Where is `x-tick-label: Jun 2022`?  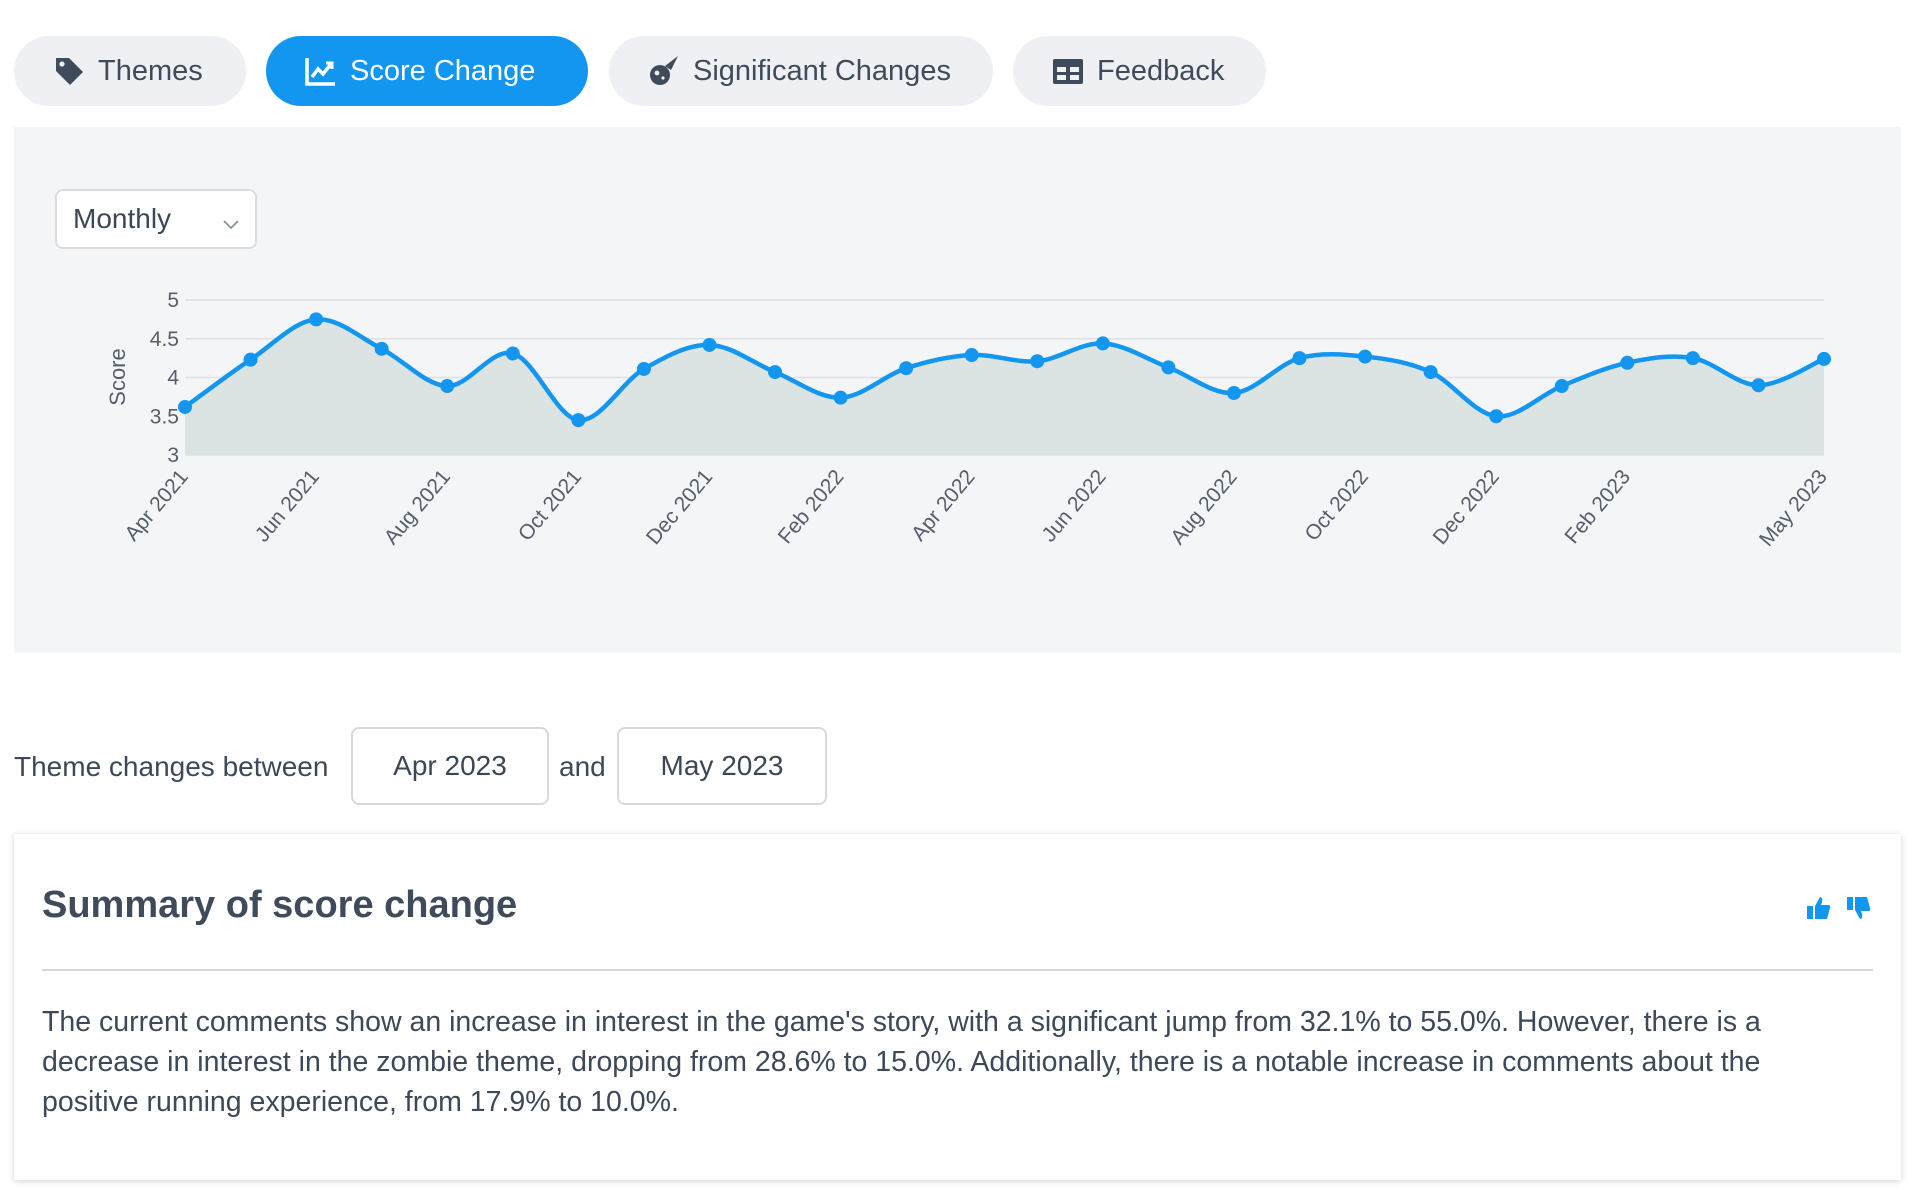 x-tick-label: Jun 2022 is located at coordinates (1074, 505).